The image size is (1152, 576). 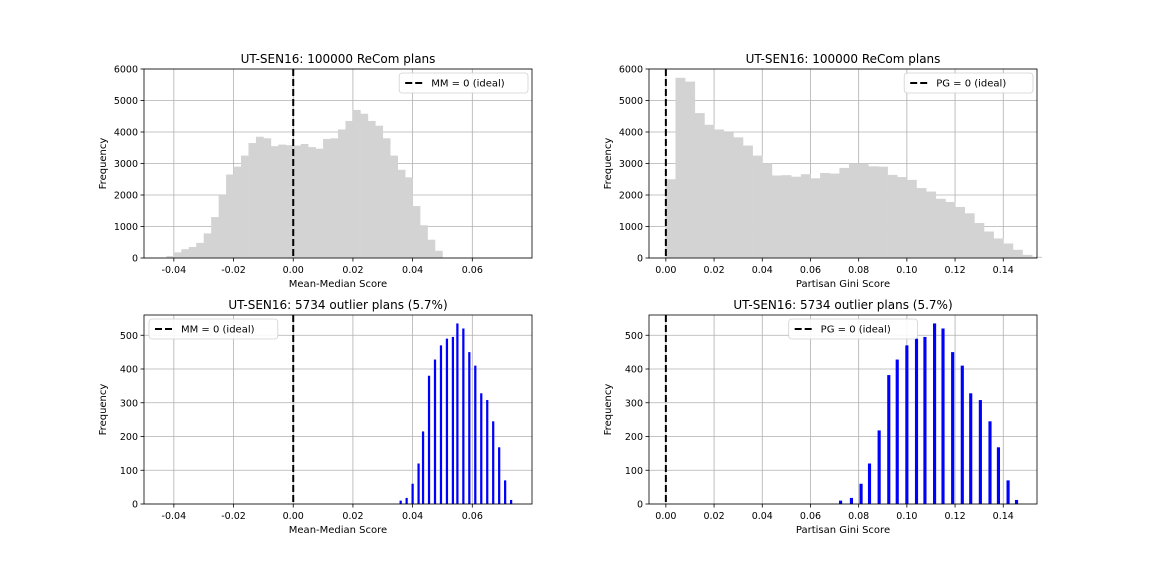 I want to click on y-tick-label: 100, so click(x=129, y=471).